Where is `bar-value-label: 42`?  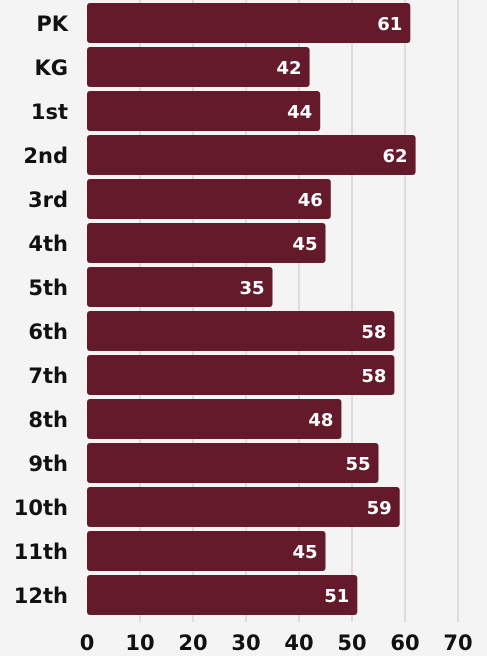 bar-value-label: 42 is located at coordinates (289, 68).